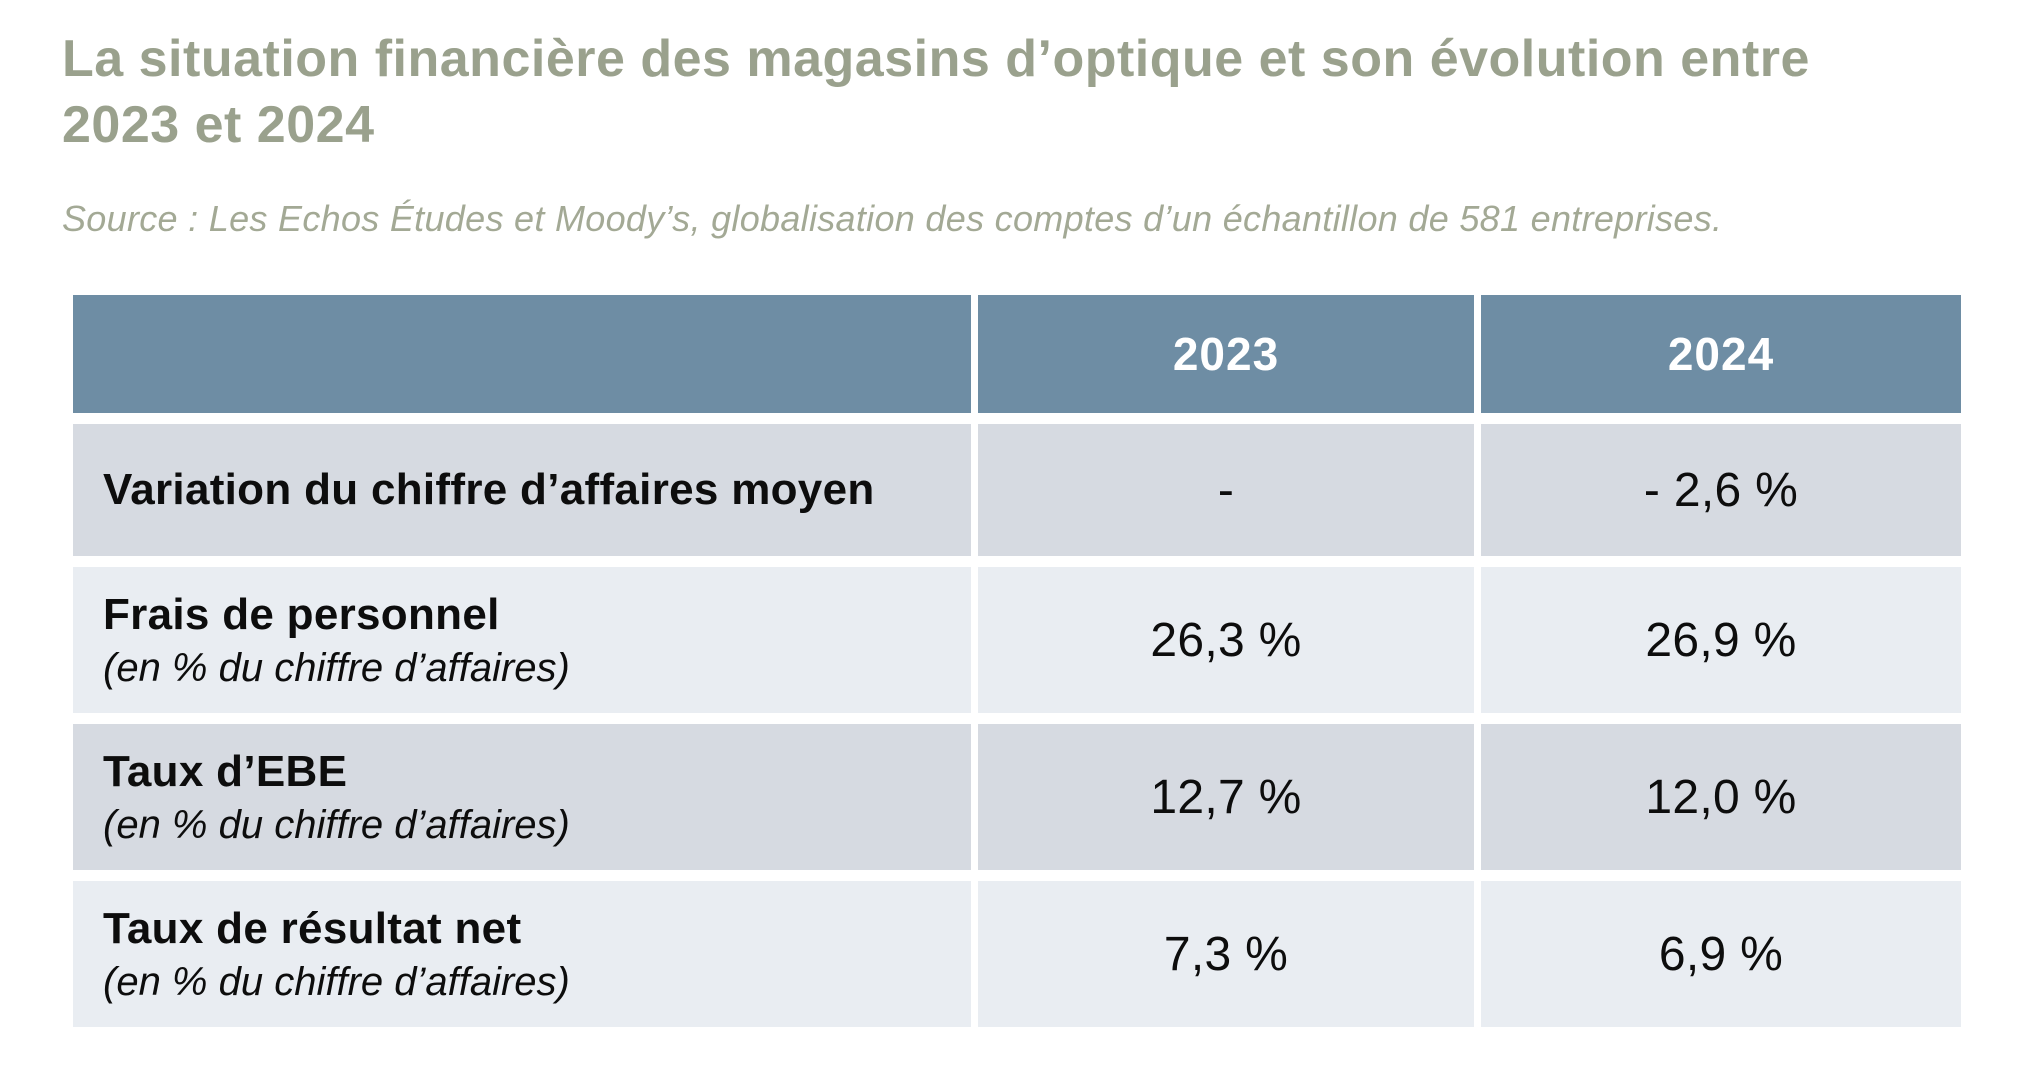 The image size is (2024, 1068). I want to click on row-label: Taux de résultat net, so click(312, 928).